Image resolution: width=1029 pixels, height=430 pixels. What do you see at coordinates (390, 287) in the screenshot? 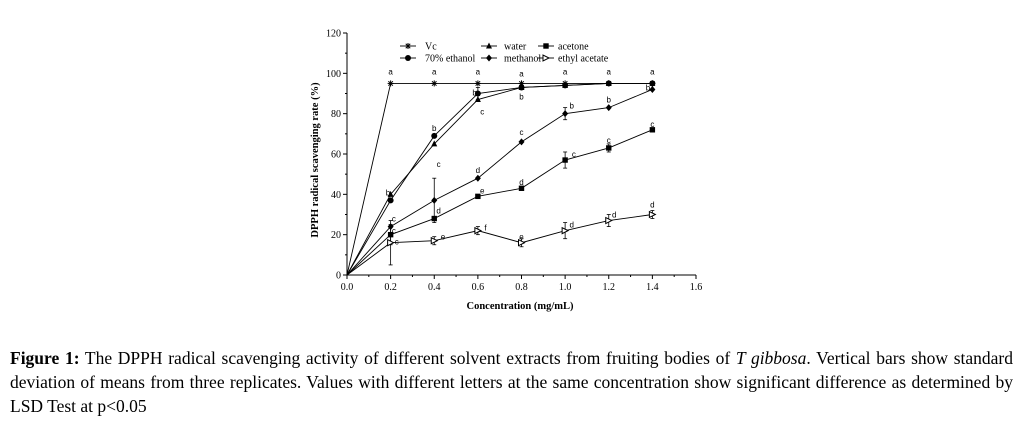
I see `x-tick-label: 0.2` at bounding box center [390, 287].